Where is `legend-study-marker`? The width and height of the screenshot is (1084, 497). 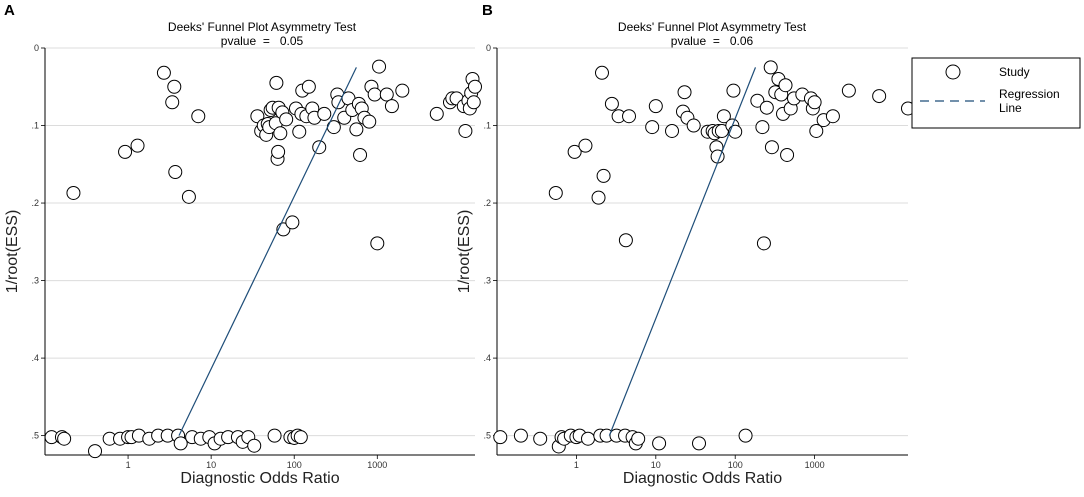 legend-study-marker is located at coordinates (953, 72).